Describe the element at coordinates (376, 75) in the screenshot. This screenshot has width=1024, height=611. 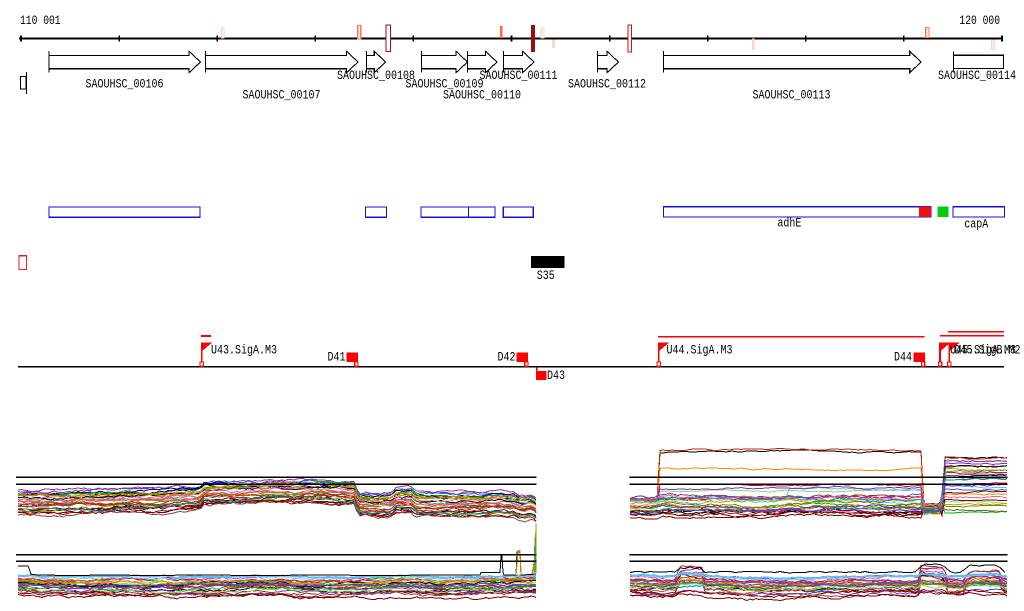
I see `svg-text: SAOUHSC_00108` at that location.